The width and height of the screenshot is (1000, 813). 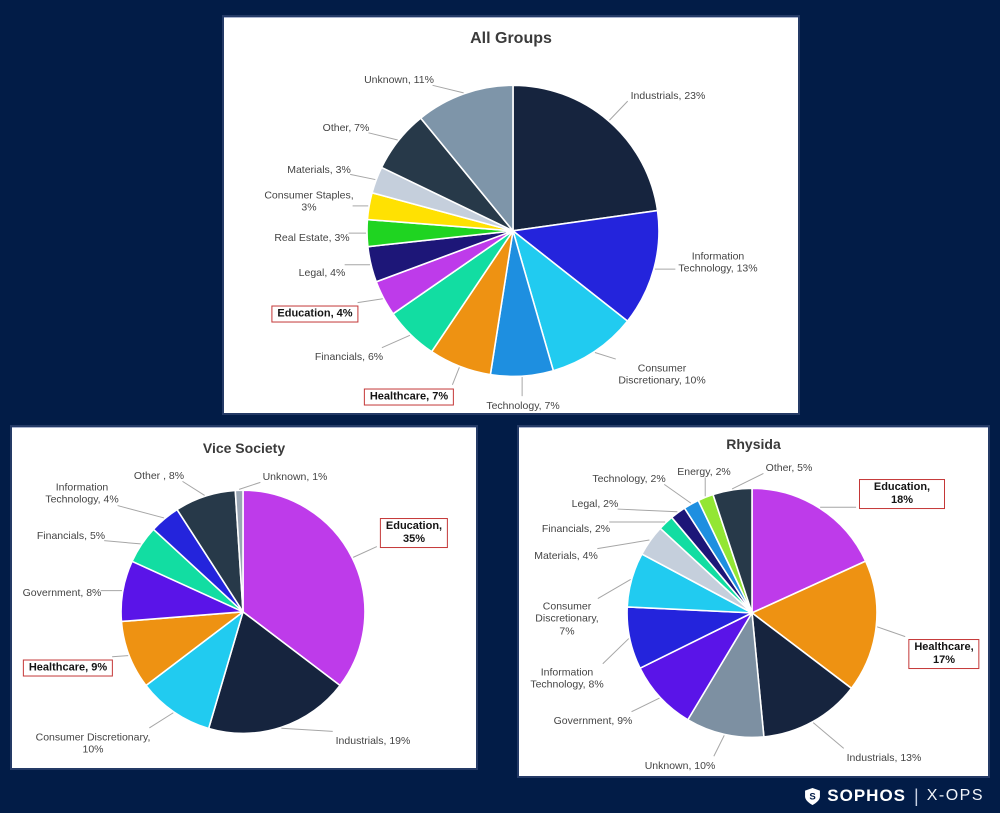 I want to click on pie-slice-information-technology, so click(x=586, y=265).